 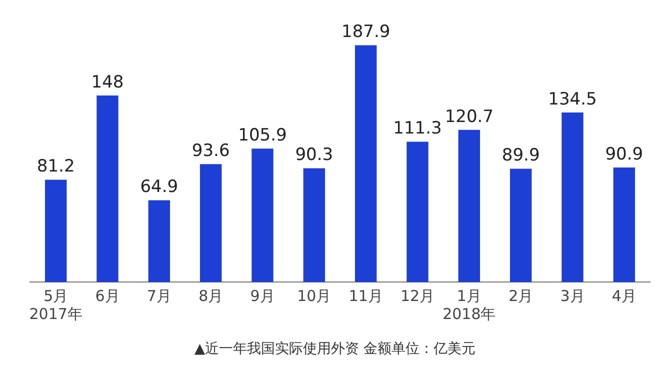 I want to click on x-tick-label: 11月, so click(x=365, y=295).